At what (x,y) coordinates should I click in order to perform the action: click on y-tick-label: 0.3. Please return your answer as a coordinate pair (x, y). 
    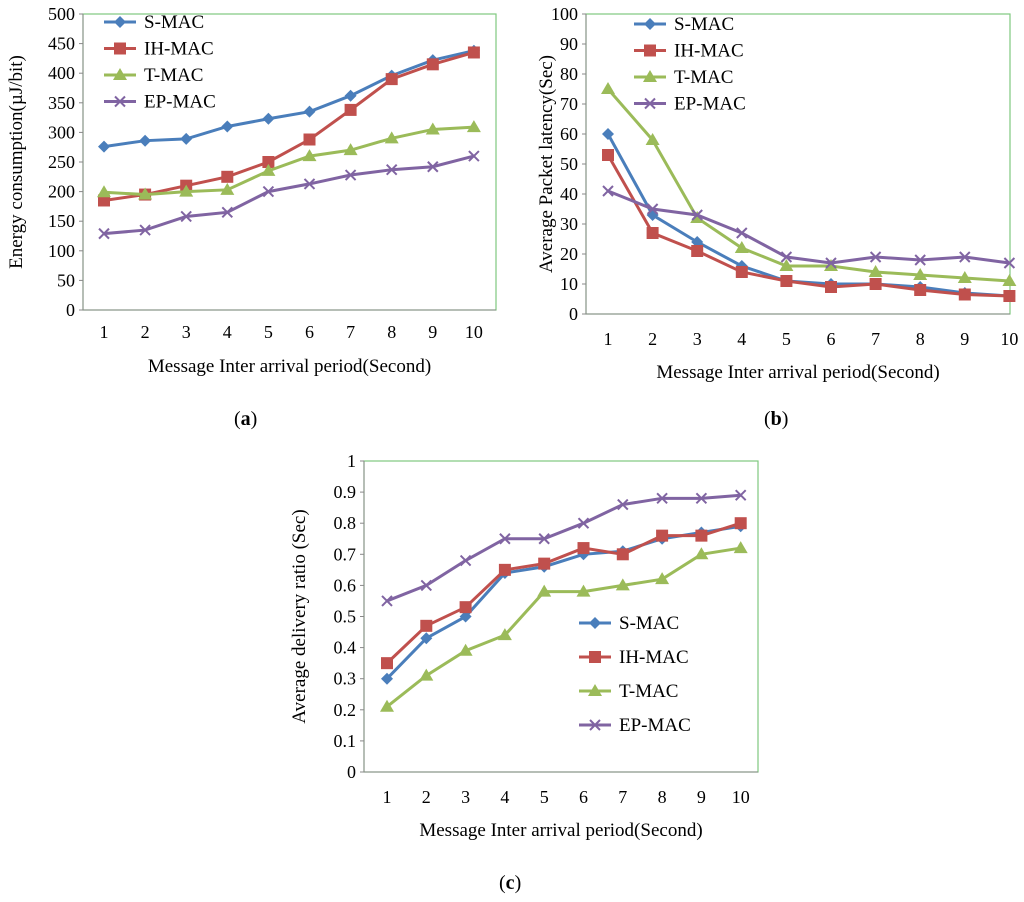
    Looking at the image, I should click on (345, 679).